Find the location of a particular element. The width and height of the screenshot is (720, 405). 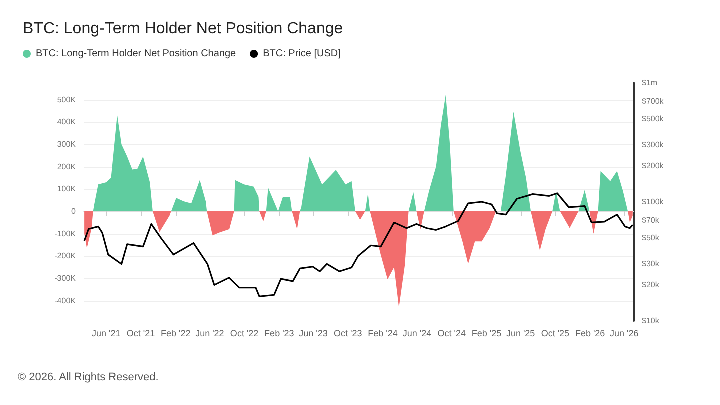

x-tick-label: Oct '21 is located at coordinates (141, 333).